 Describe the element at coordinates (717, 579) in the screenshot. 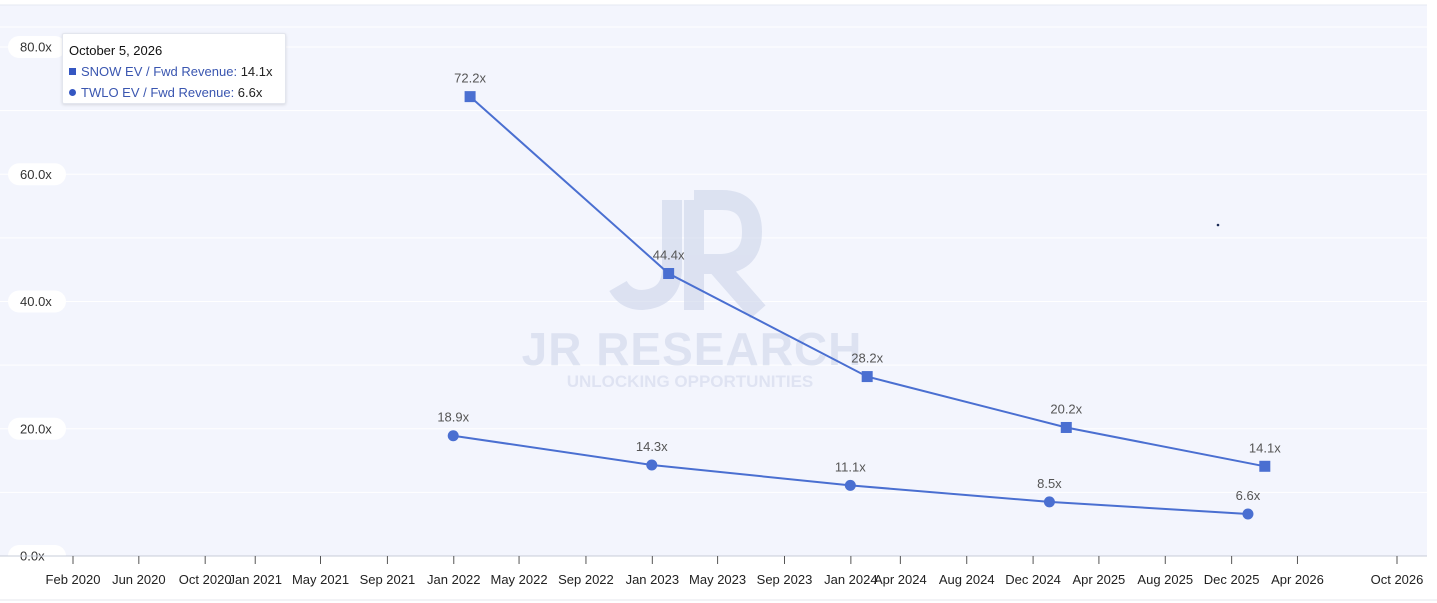

I see `x-tick-label: May 2023` at that location.